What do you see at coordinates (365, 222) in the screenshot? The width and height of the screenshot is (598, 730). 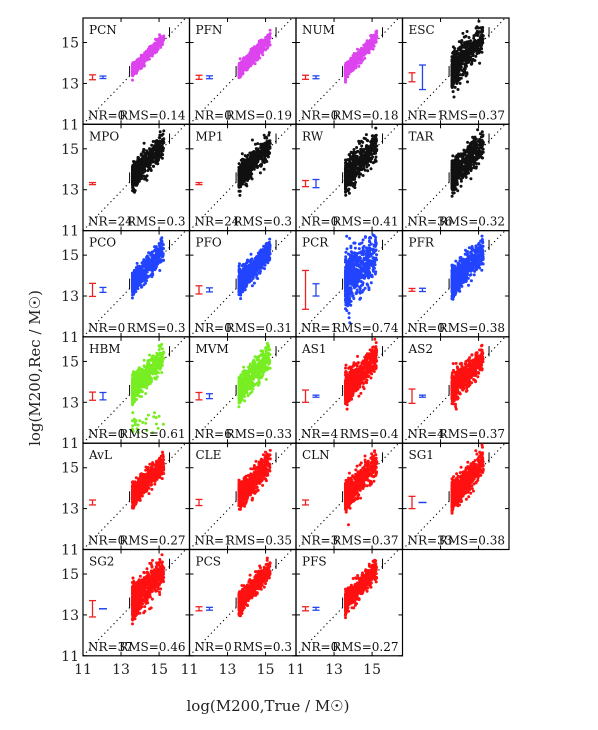 I see `rms-label: RMS=0.41` at bounding box center [365, 222].